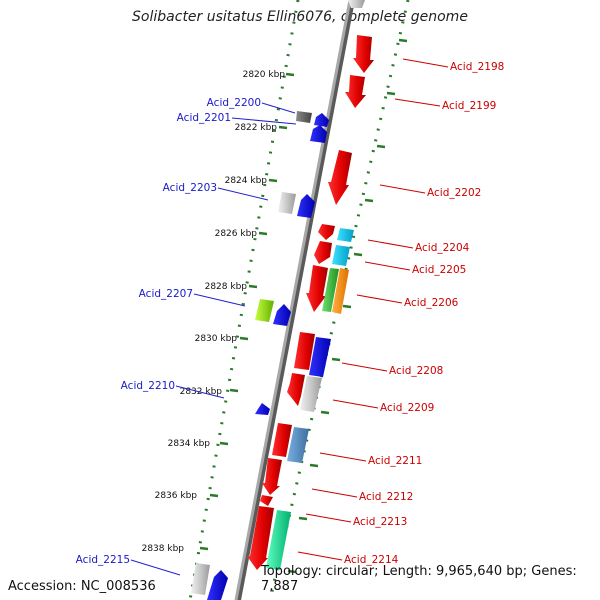 This screenshot has width=600, height=600. Describe the element at coordinates (395, 461) in the screenshot. I see `gene-label-right: Acid_2211` at that location.